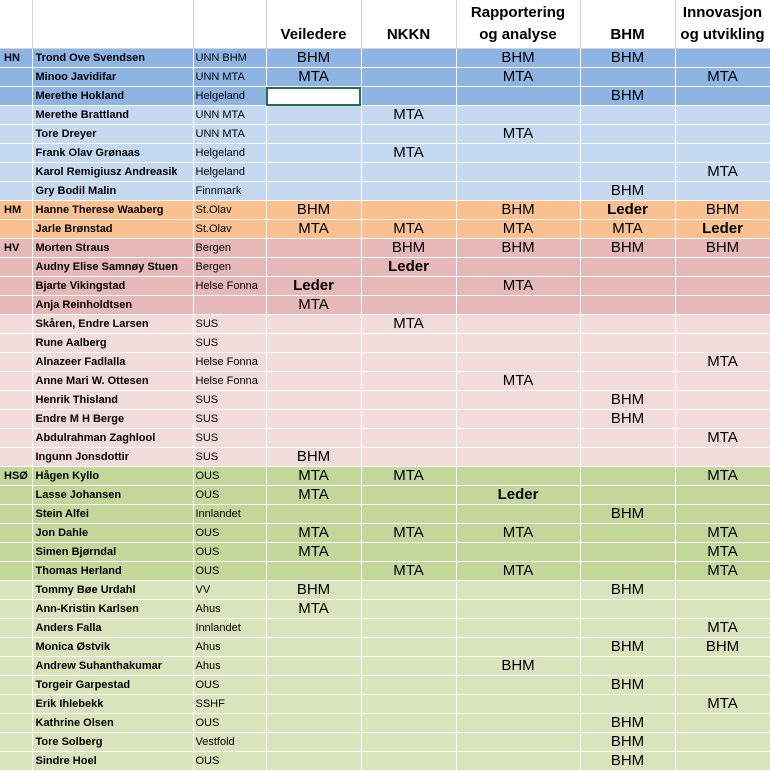  I want to click on name-cell: Frank Olav Grønaas, so click(113, 153).